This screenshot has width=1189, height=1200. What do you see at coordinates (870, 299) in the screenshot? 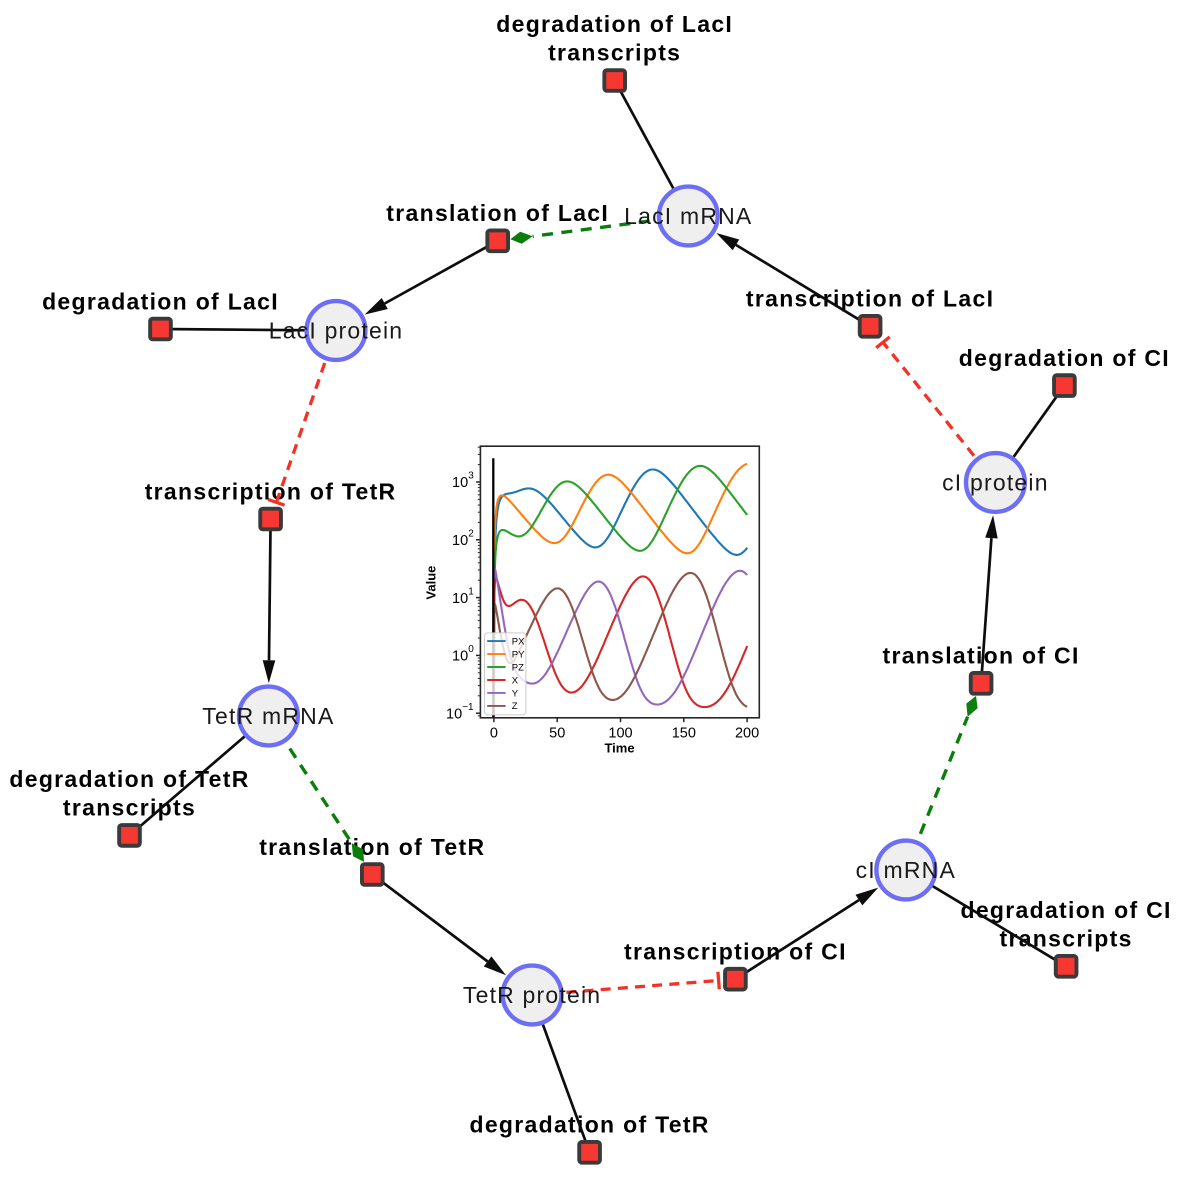
I see `svg-text: transcription of LacI` at bounding box center [870, 299].